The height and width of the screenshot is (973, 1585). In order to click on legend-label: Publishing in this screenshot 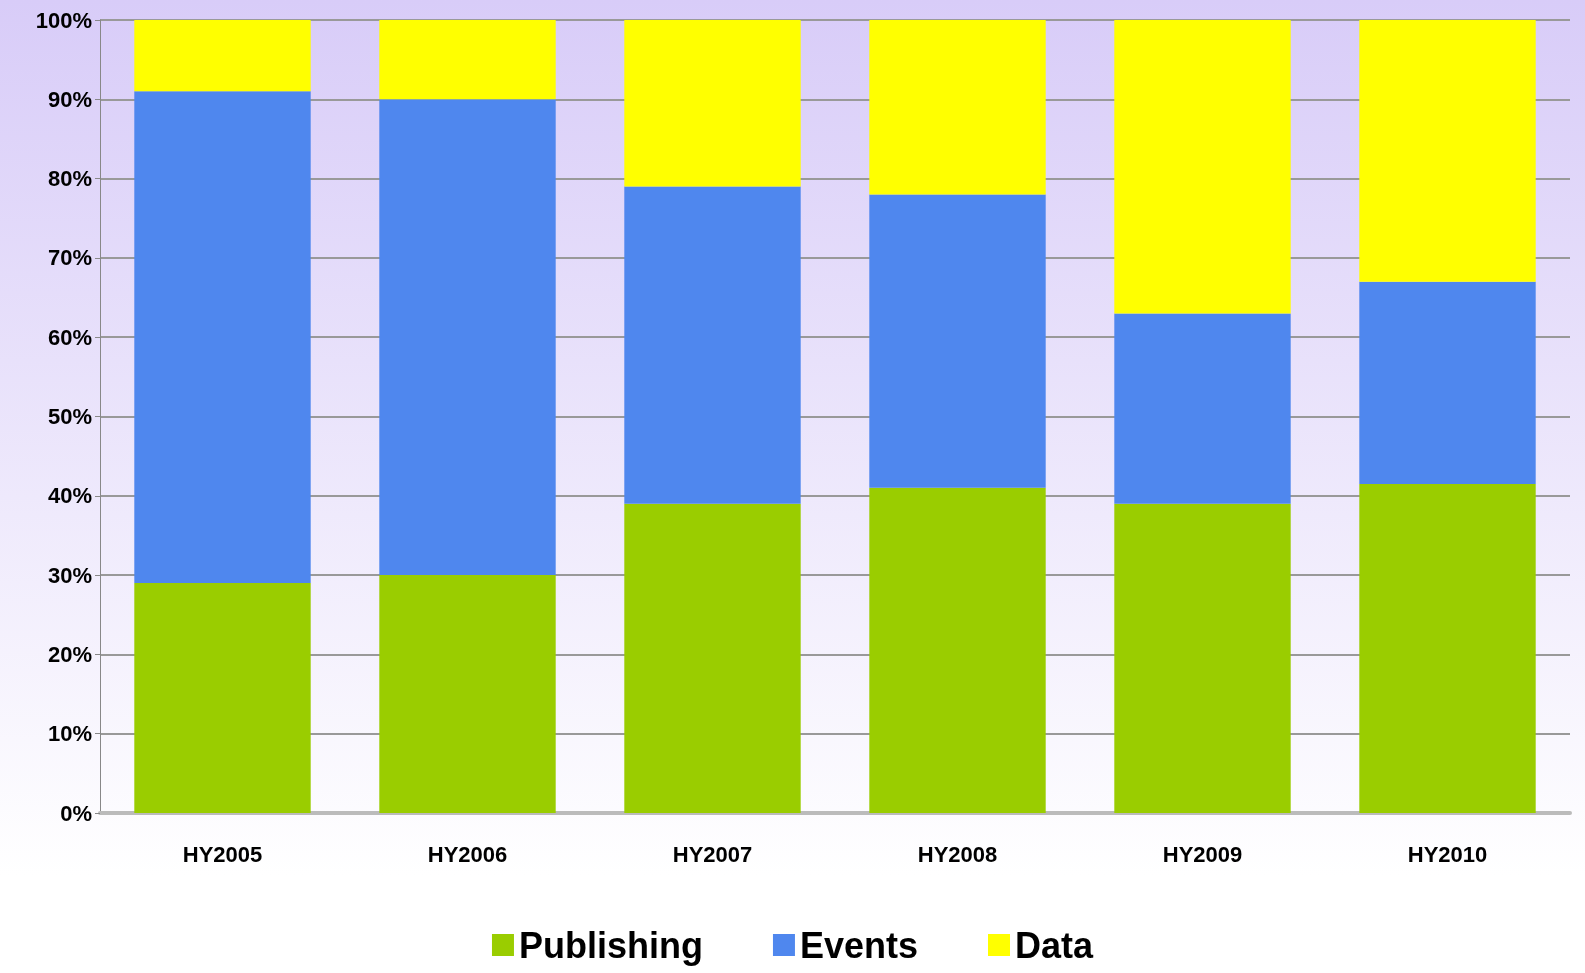, I will do `click(610, 945)`.